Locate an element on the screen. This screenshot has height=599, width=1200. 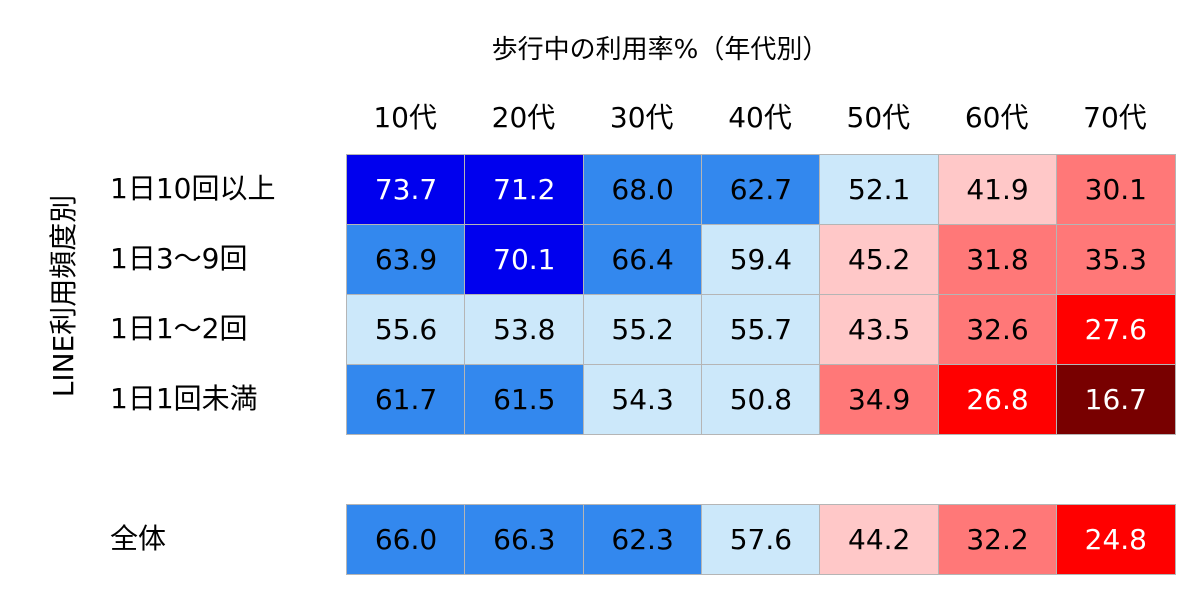
heatmap-cell: 55.7 is located at coordinates (760, 329).